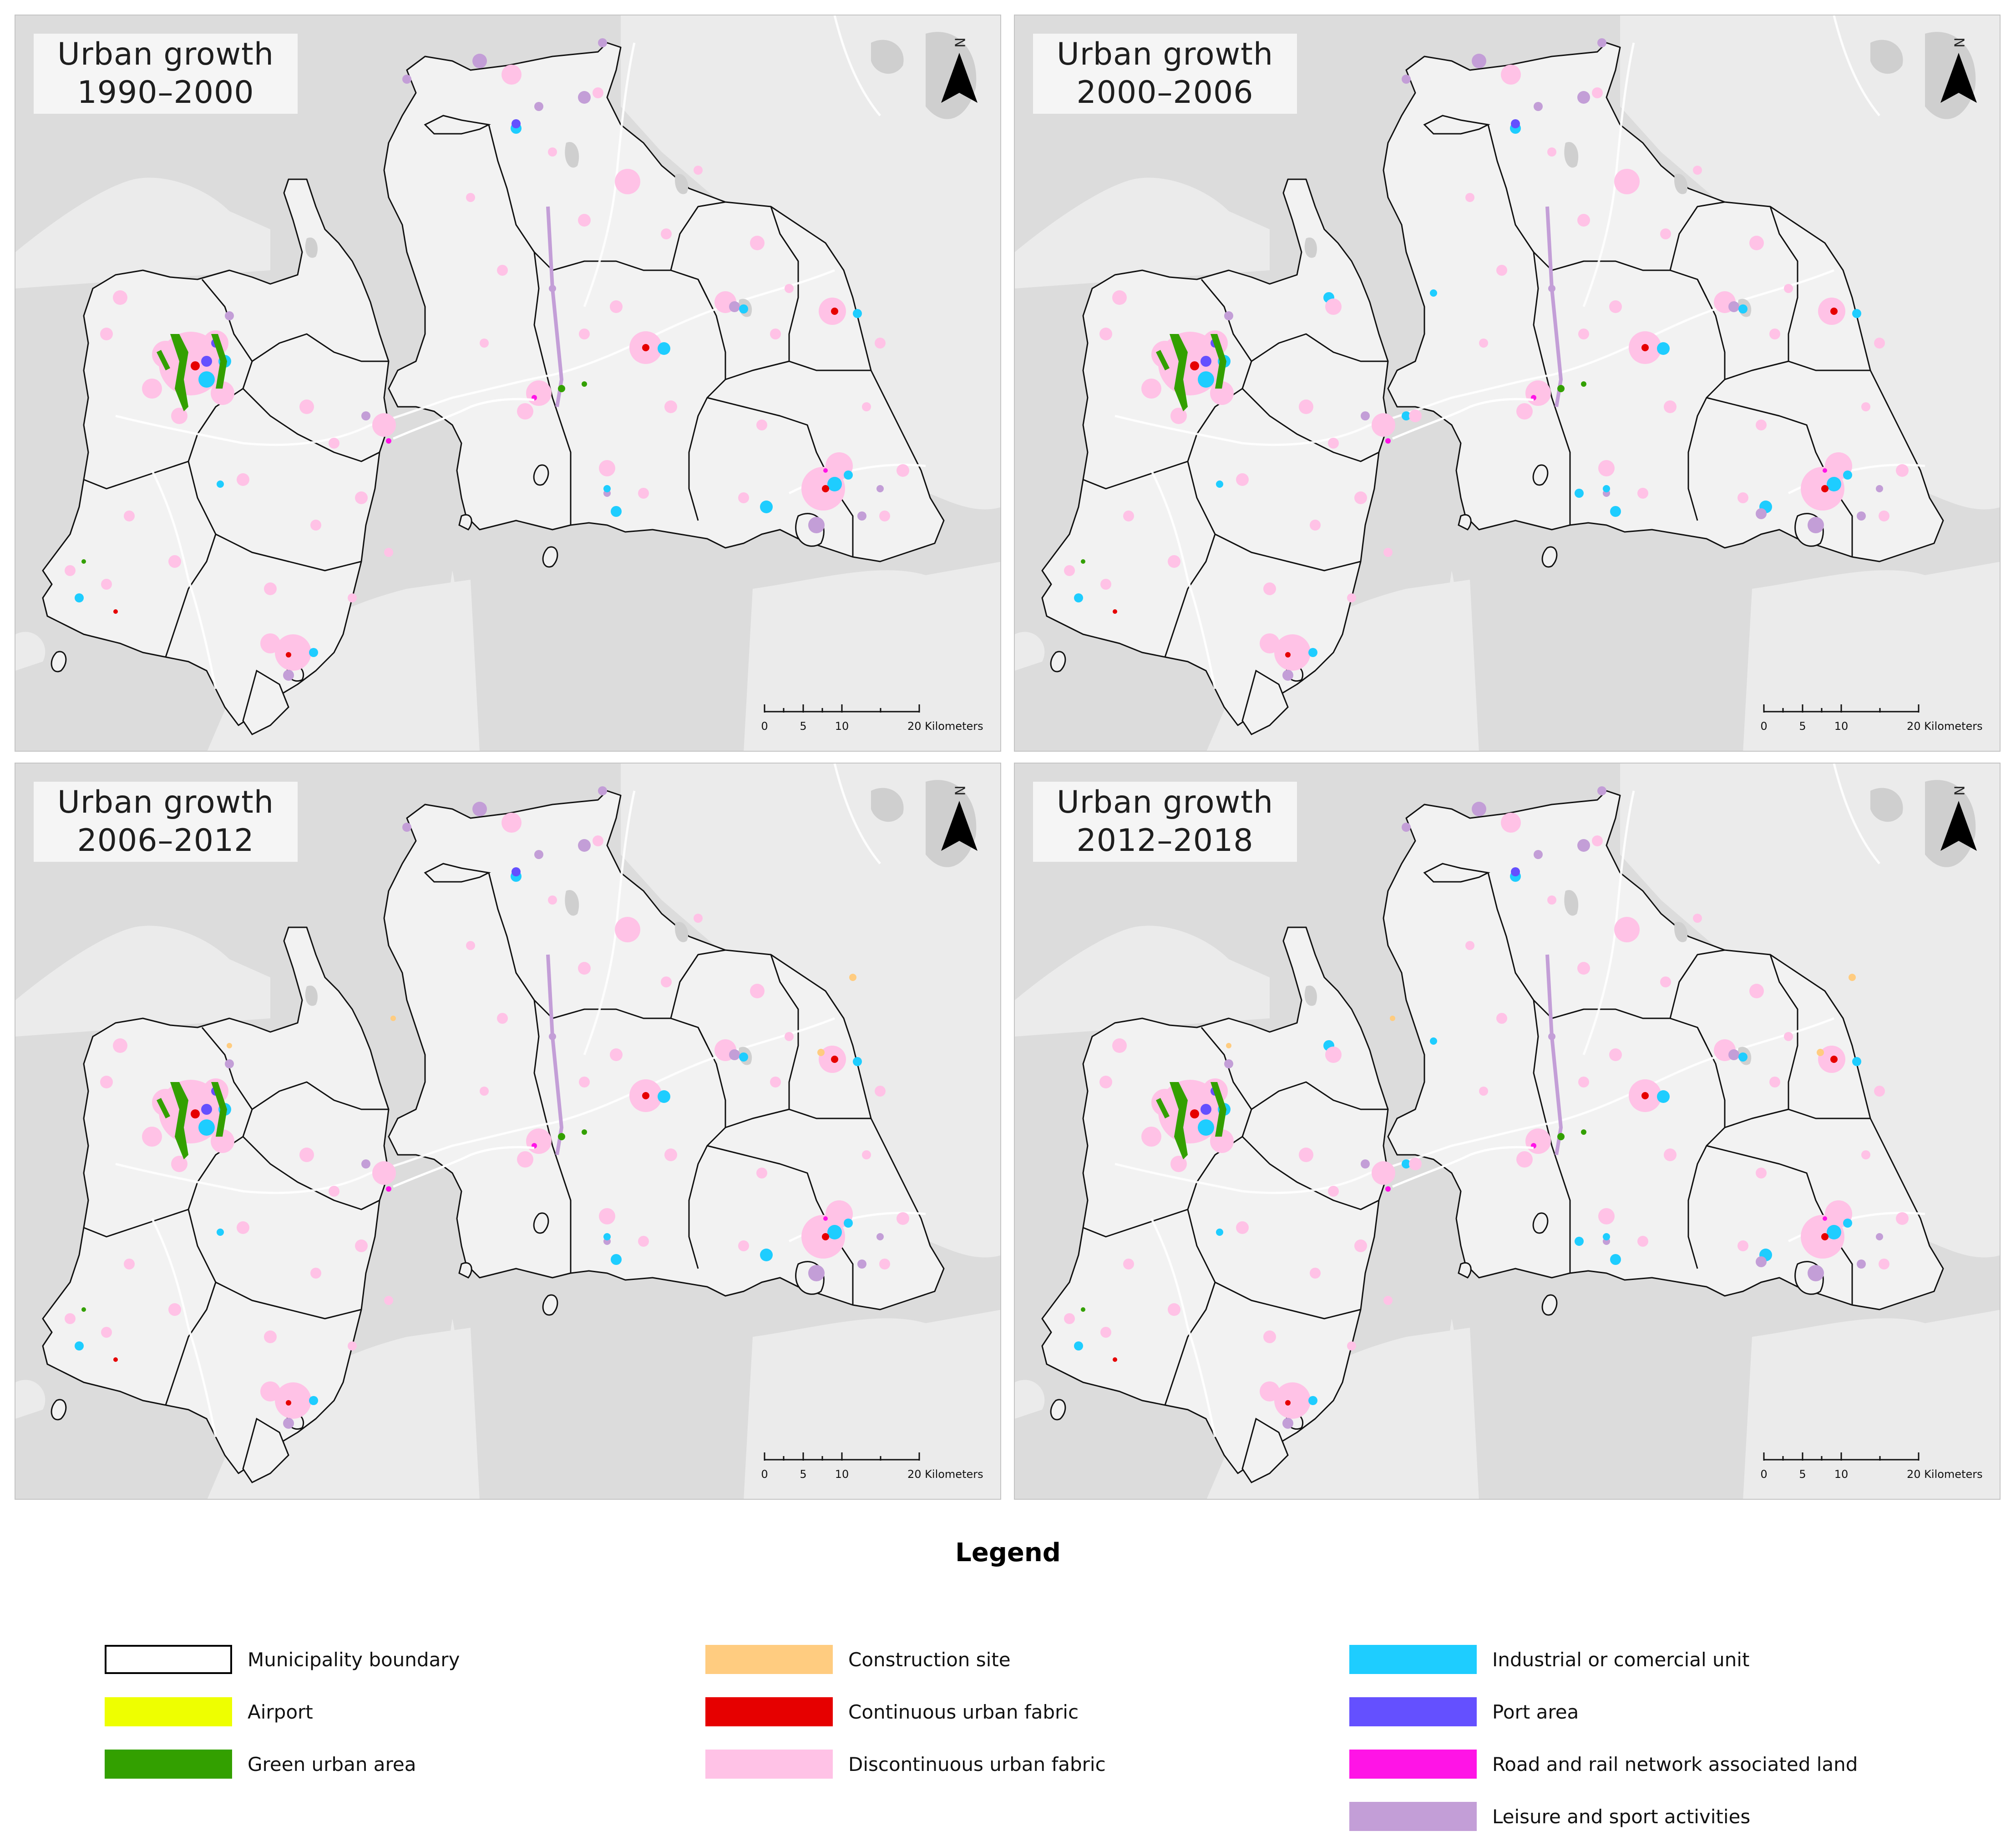 The height and width of the screenshot is (1841, 2016). Describe the element at coordinates (1675, 1764) in the screenshot. I see `legend-label: Road and rail network associated land` at that location.